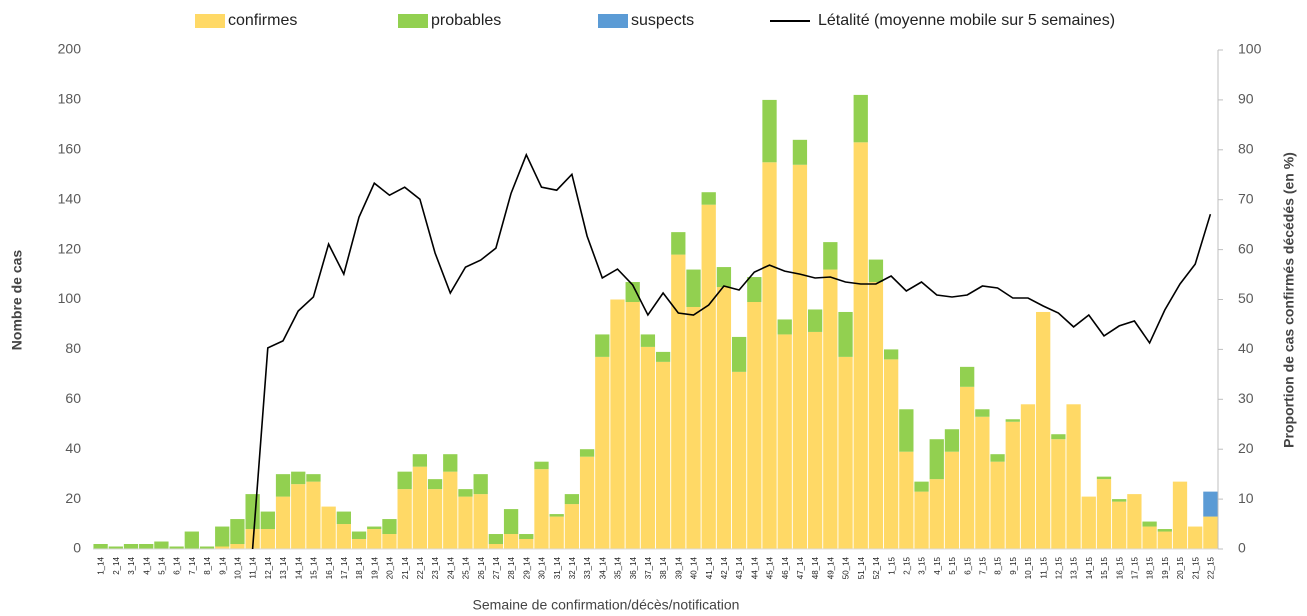 The height and width of the screenshot is (616, 1307). I want to click on x-tick-label: 19_14, so click(374, 567).